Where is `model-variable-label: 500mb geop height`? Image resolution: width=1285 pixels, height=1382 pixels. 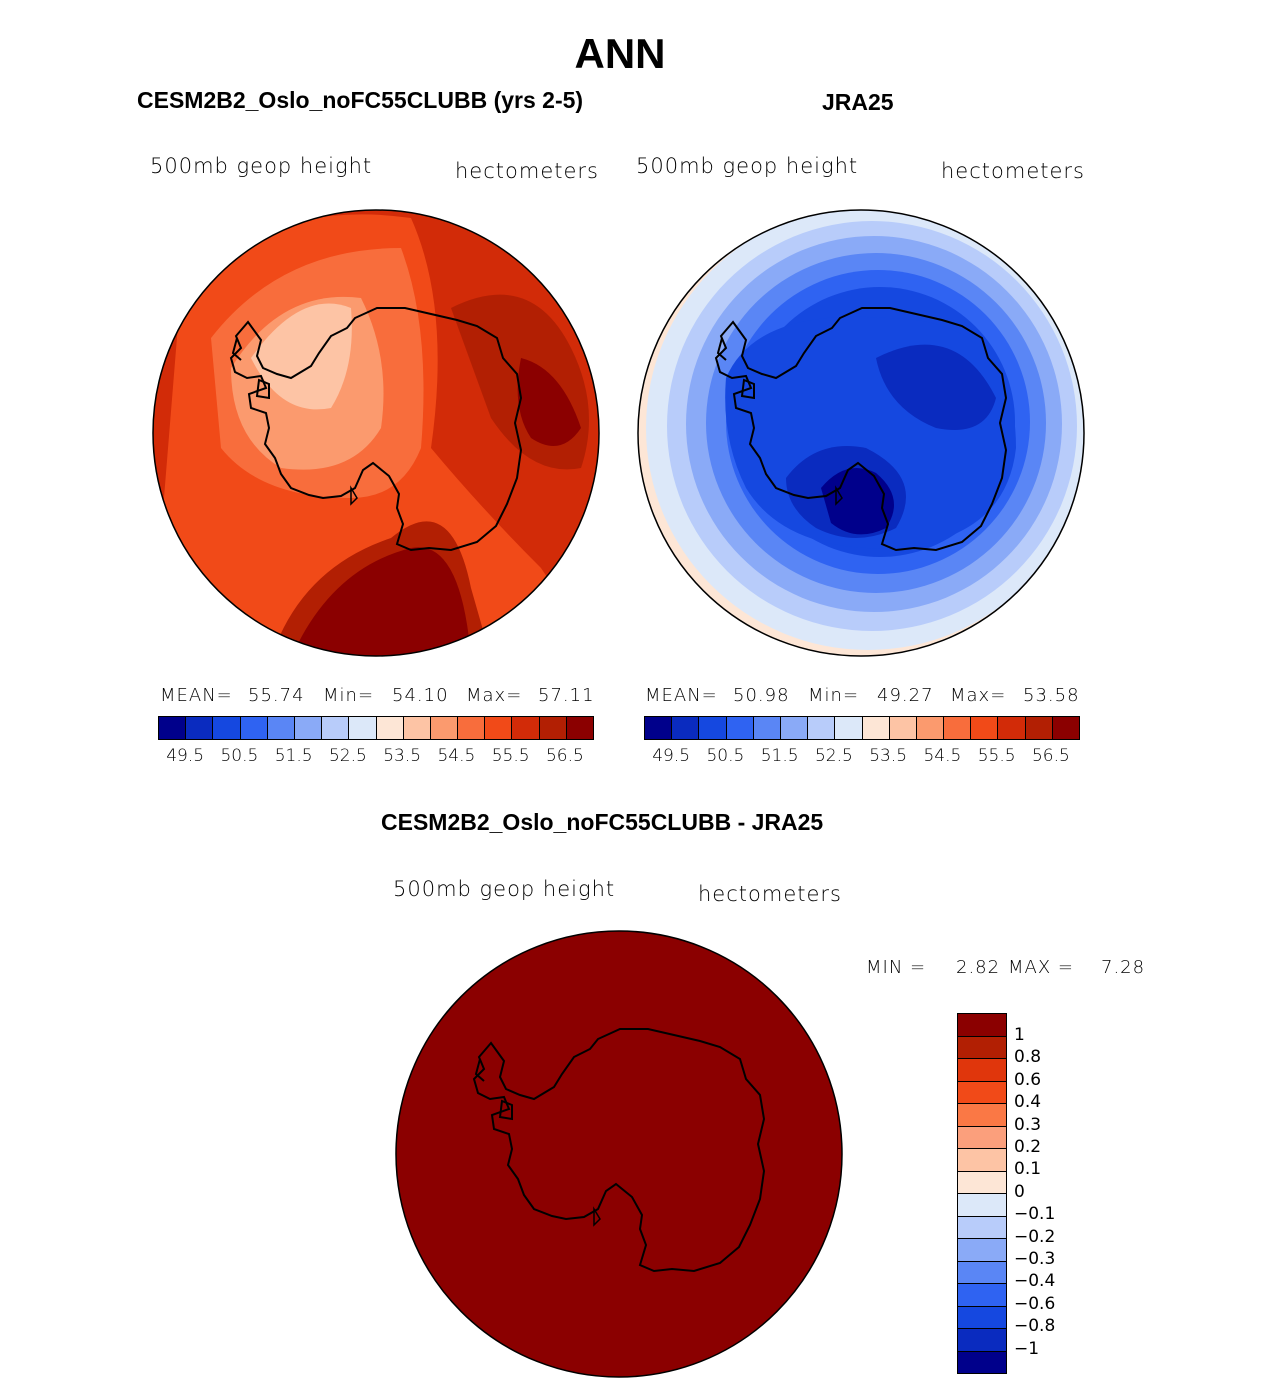
model-variable-label: 500mb geop height is located at coordinates (261, 166).